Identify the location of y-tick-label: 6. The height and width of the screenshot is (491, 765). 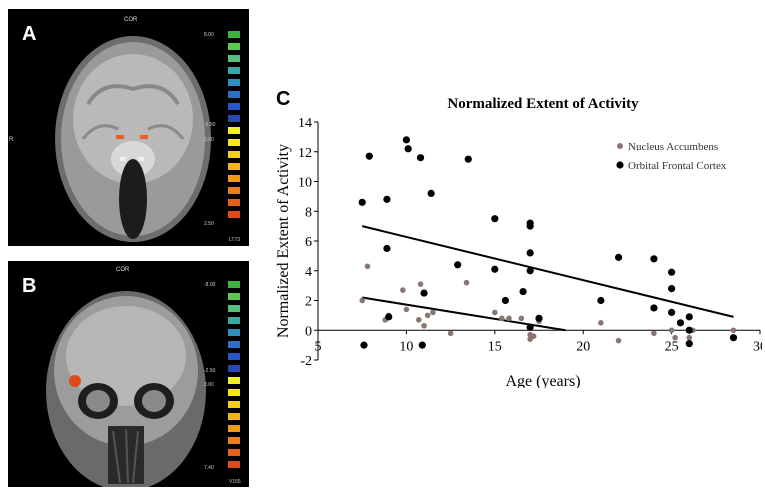
(308, 242).